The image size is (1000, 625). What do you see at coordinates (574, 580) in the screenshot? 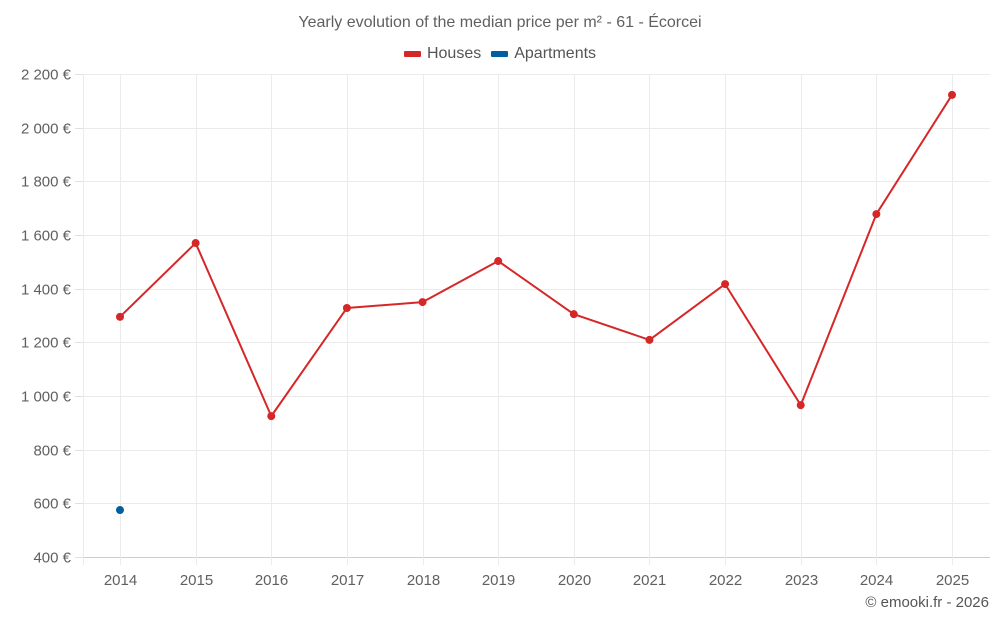
I see `x-tick-label: 2020` at bounding box center [574, 580].